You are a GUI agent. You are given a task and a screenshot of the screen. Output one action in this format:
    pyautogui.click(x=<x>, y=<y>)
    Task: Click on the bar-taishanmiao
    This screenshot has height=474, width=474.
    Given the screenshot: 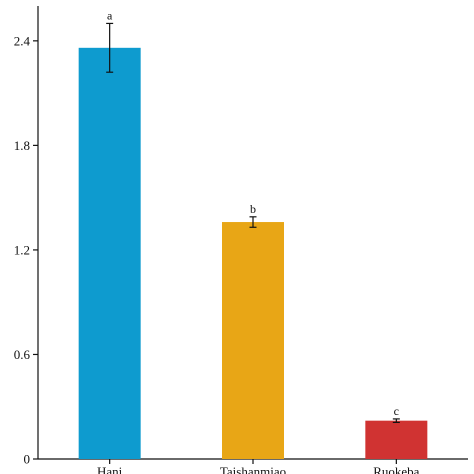 What is the action you would take?
    pyautogui.click(x=253, y=340)
    